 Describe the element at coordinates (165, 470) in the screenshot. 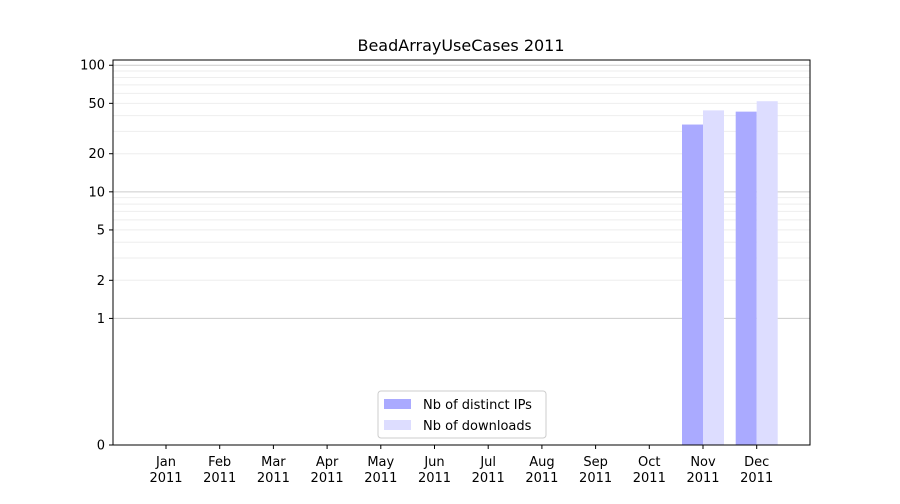

I see `x-tick-label: Jan 2011` at that location.